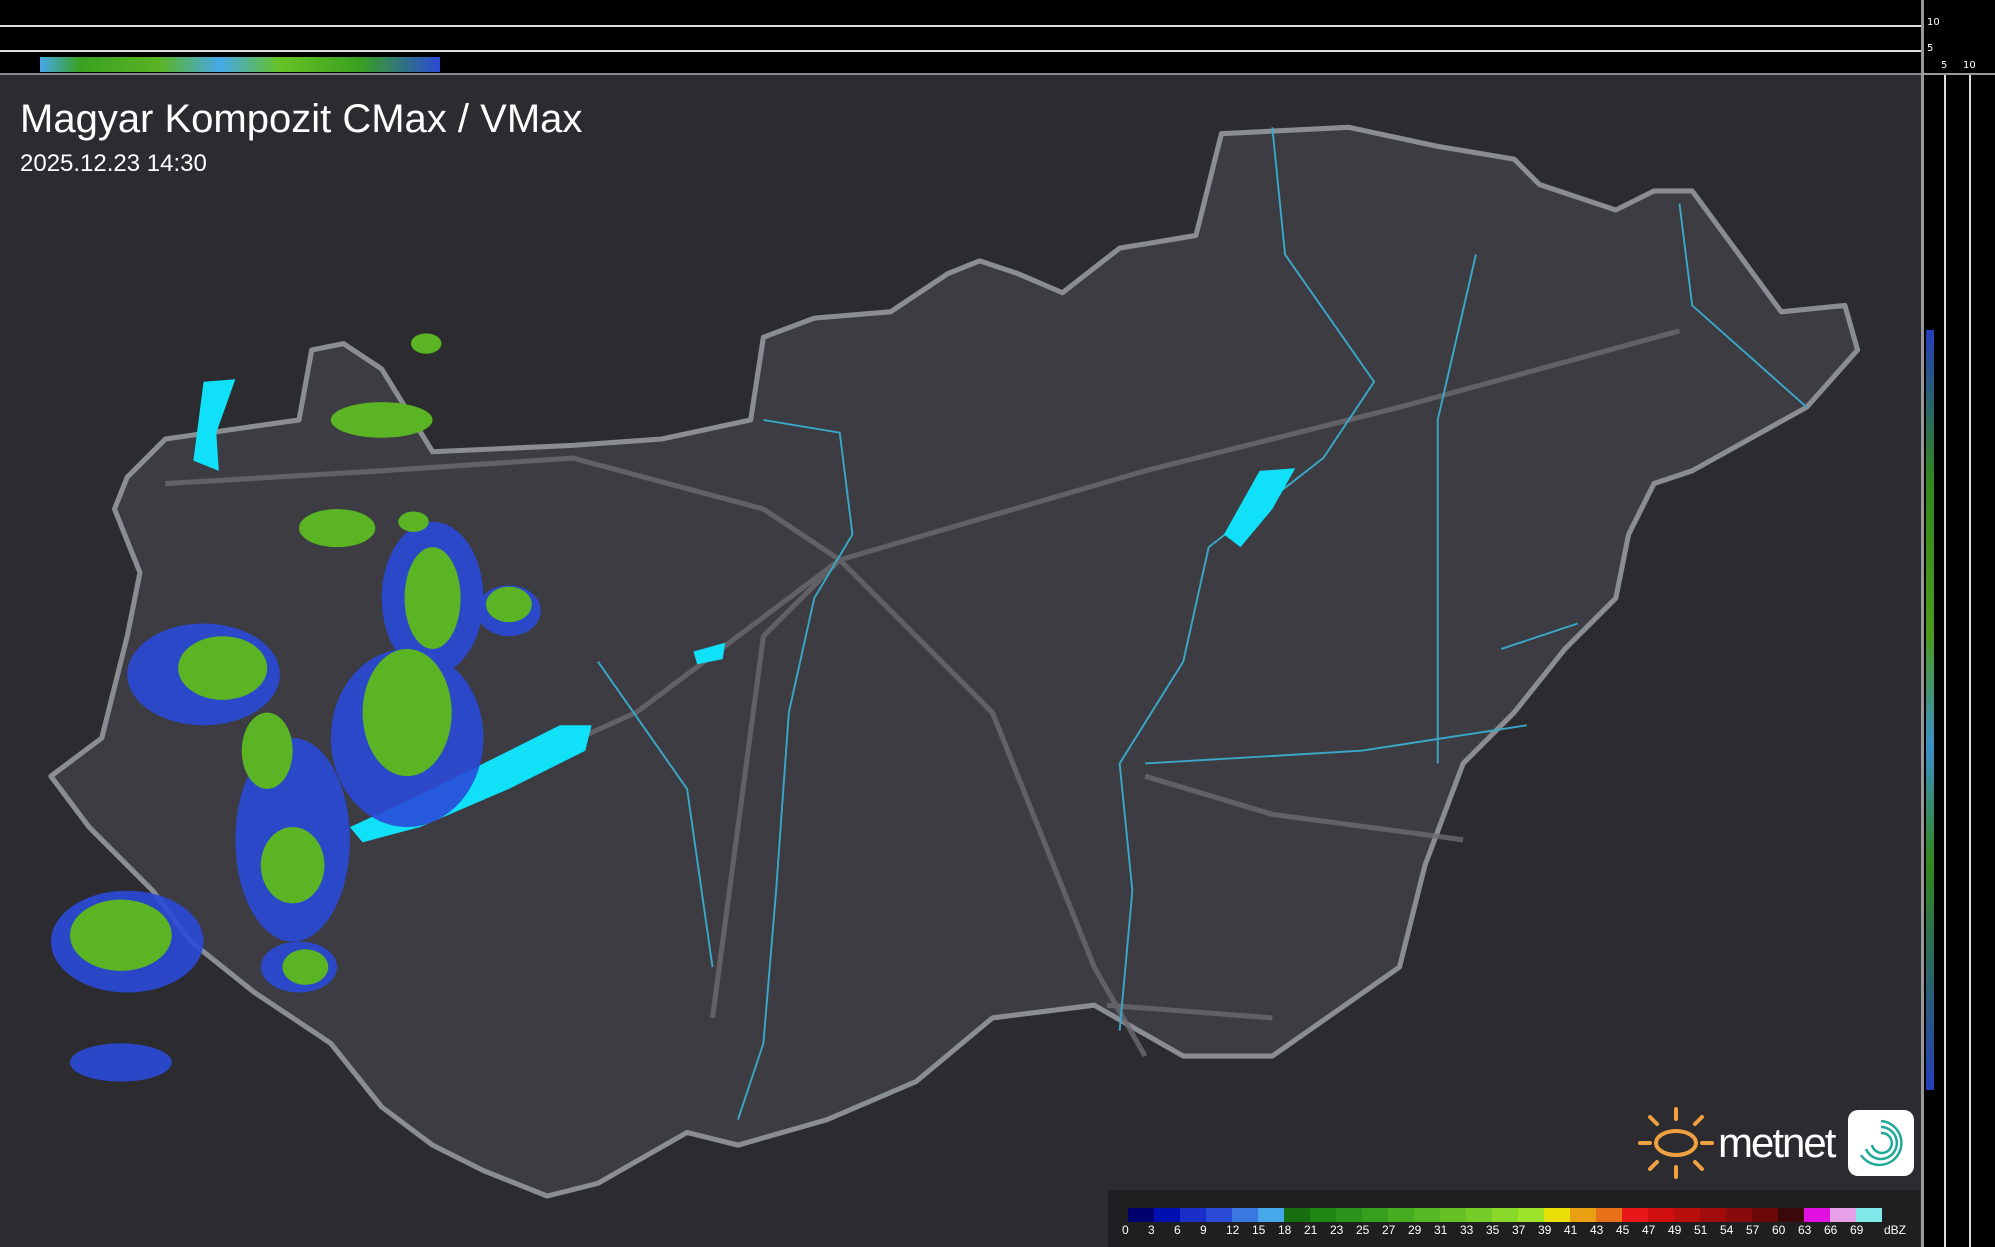  Describe the element at coordinates (1779, 1230) in the screenshot. I see `legend-label: 60` at that location.